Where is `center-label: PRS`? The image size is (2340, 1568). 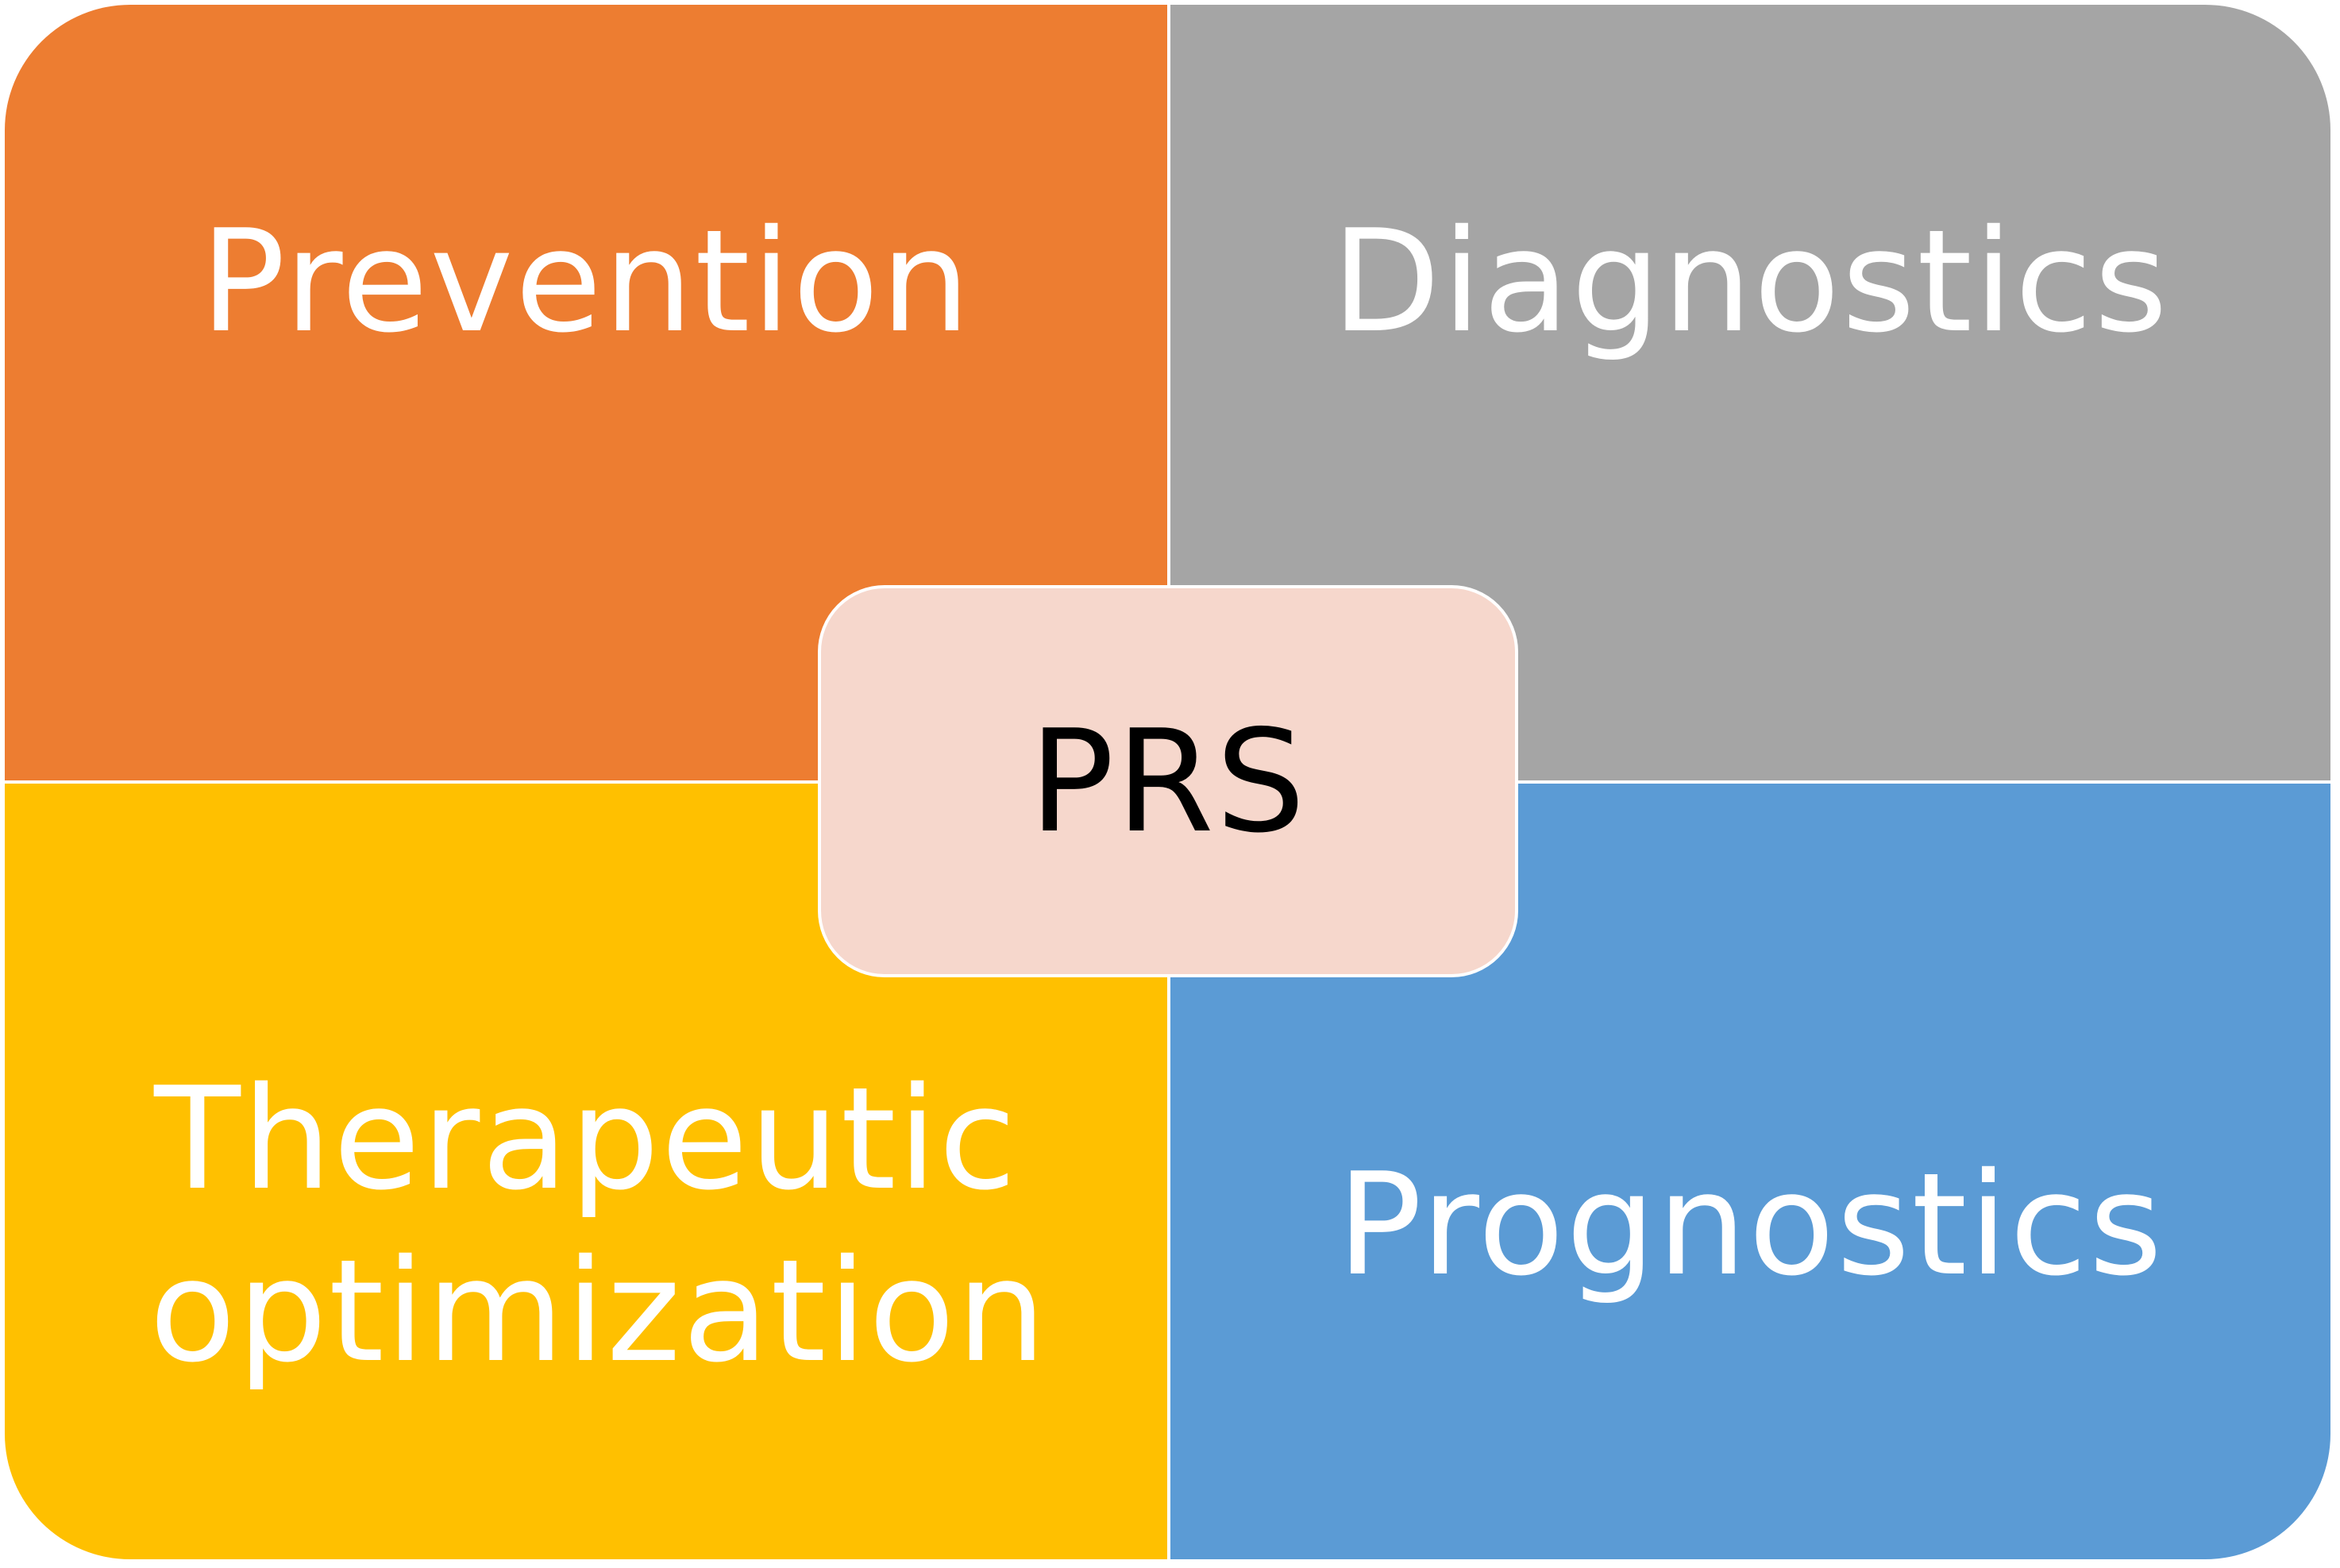 center-label: PRS is located at coordinates (1167, 781).